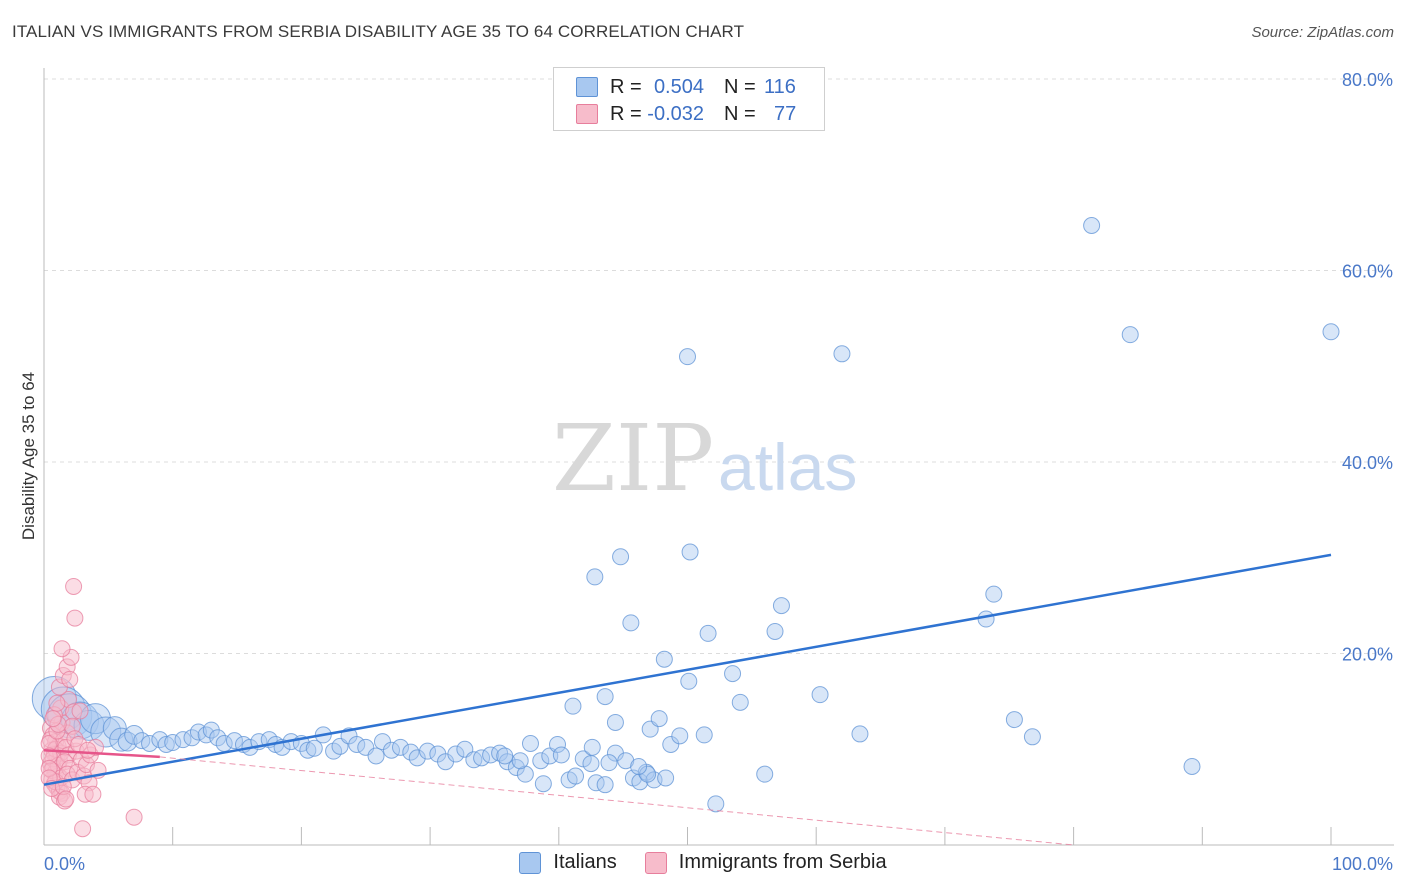  Describe the element at coordinates (678, 86) in the screenshot. I see `legend-r-value: 0.504` at that location.